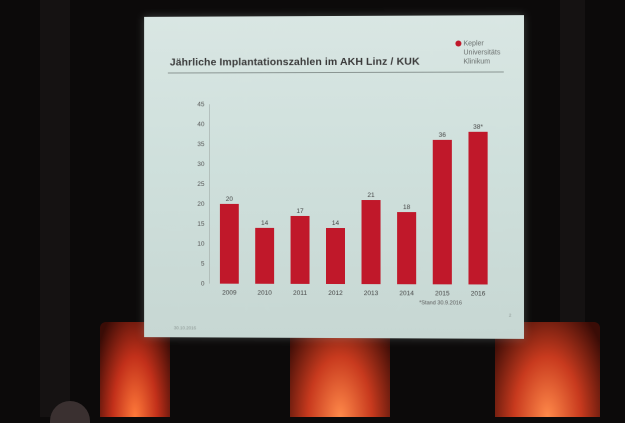  What do you see at coordinates (406, 293) in the screenshot?
I see `x-tick-label: 2014` at bounding box center [406, 293].